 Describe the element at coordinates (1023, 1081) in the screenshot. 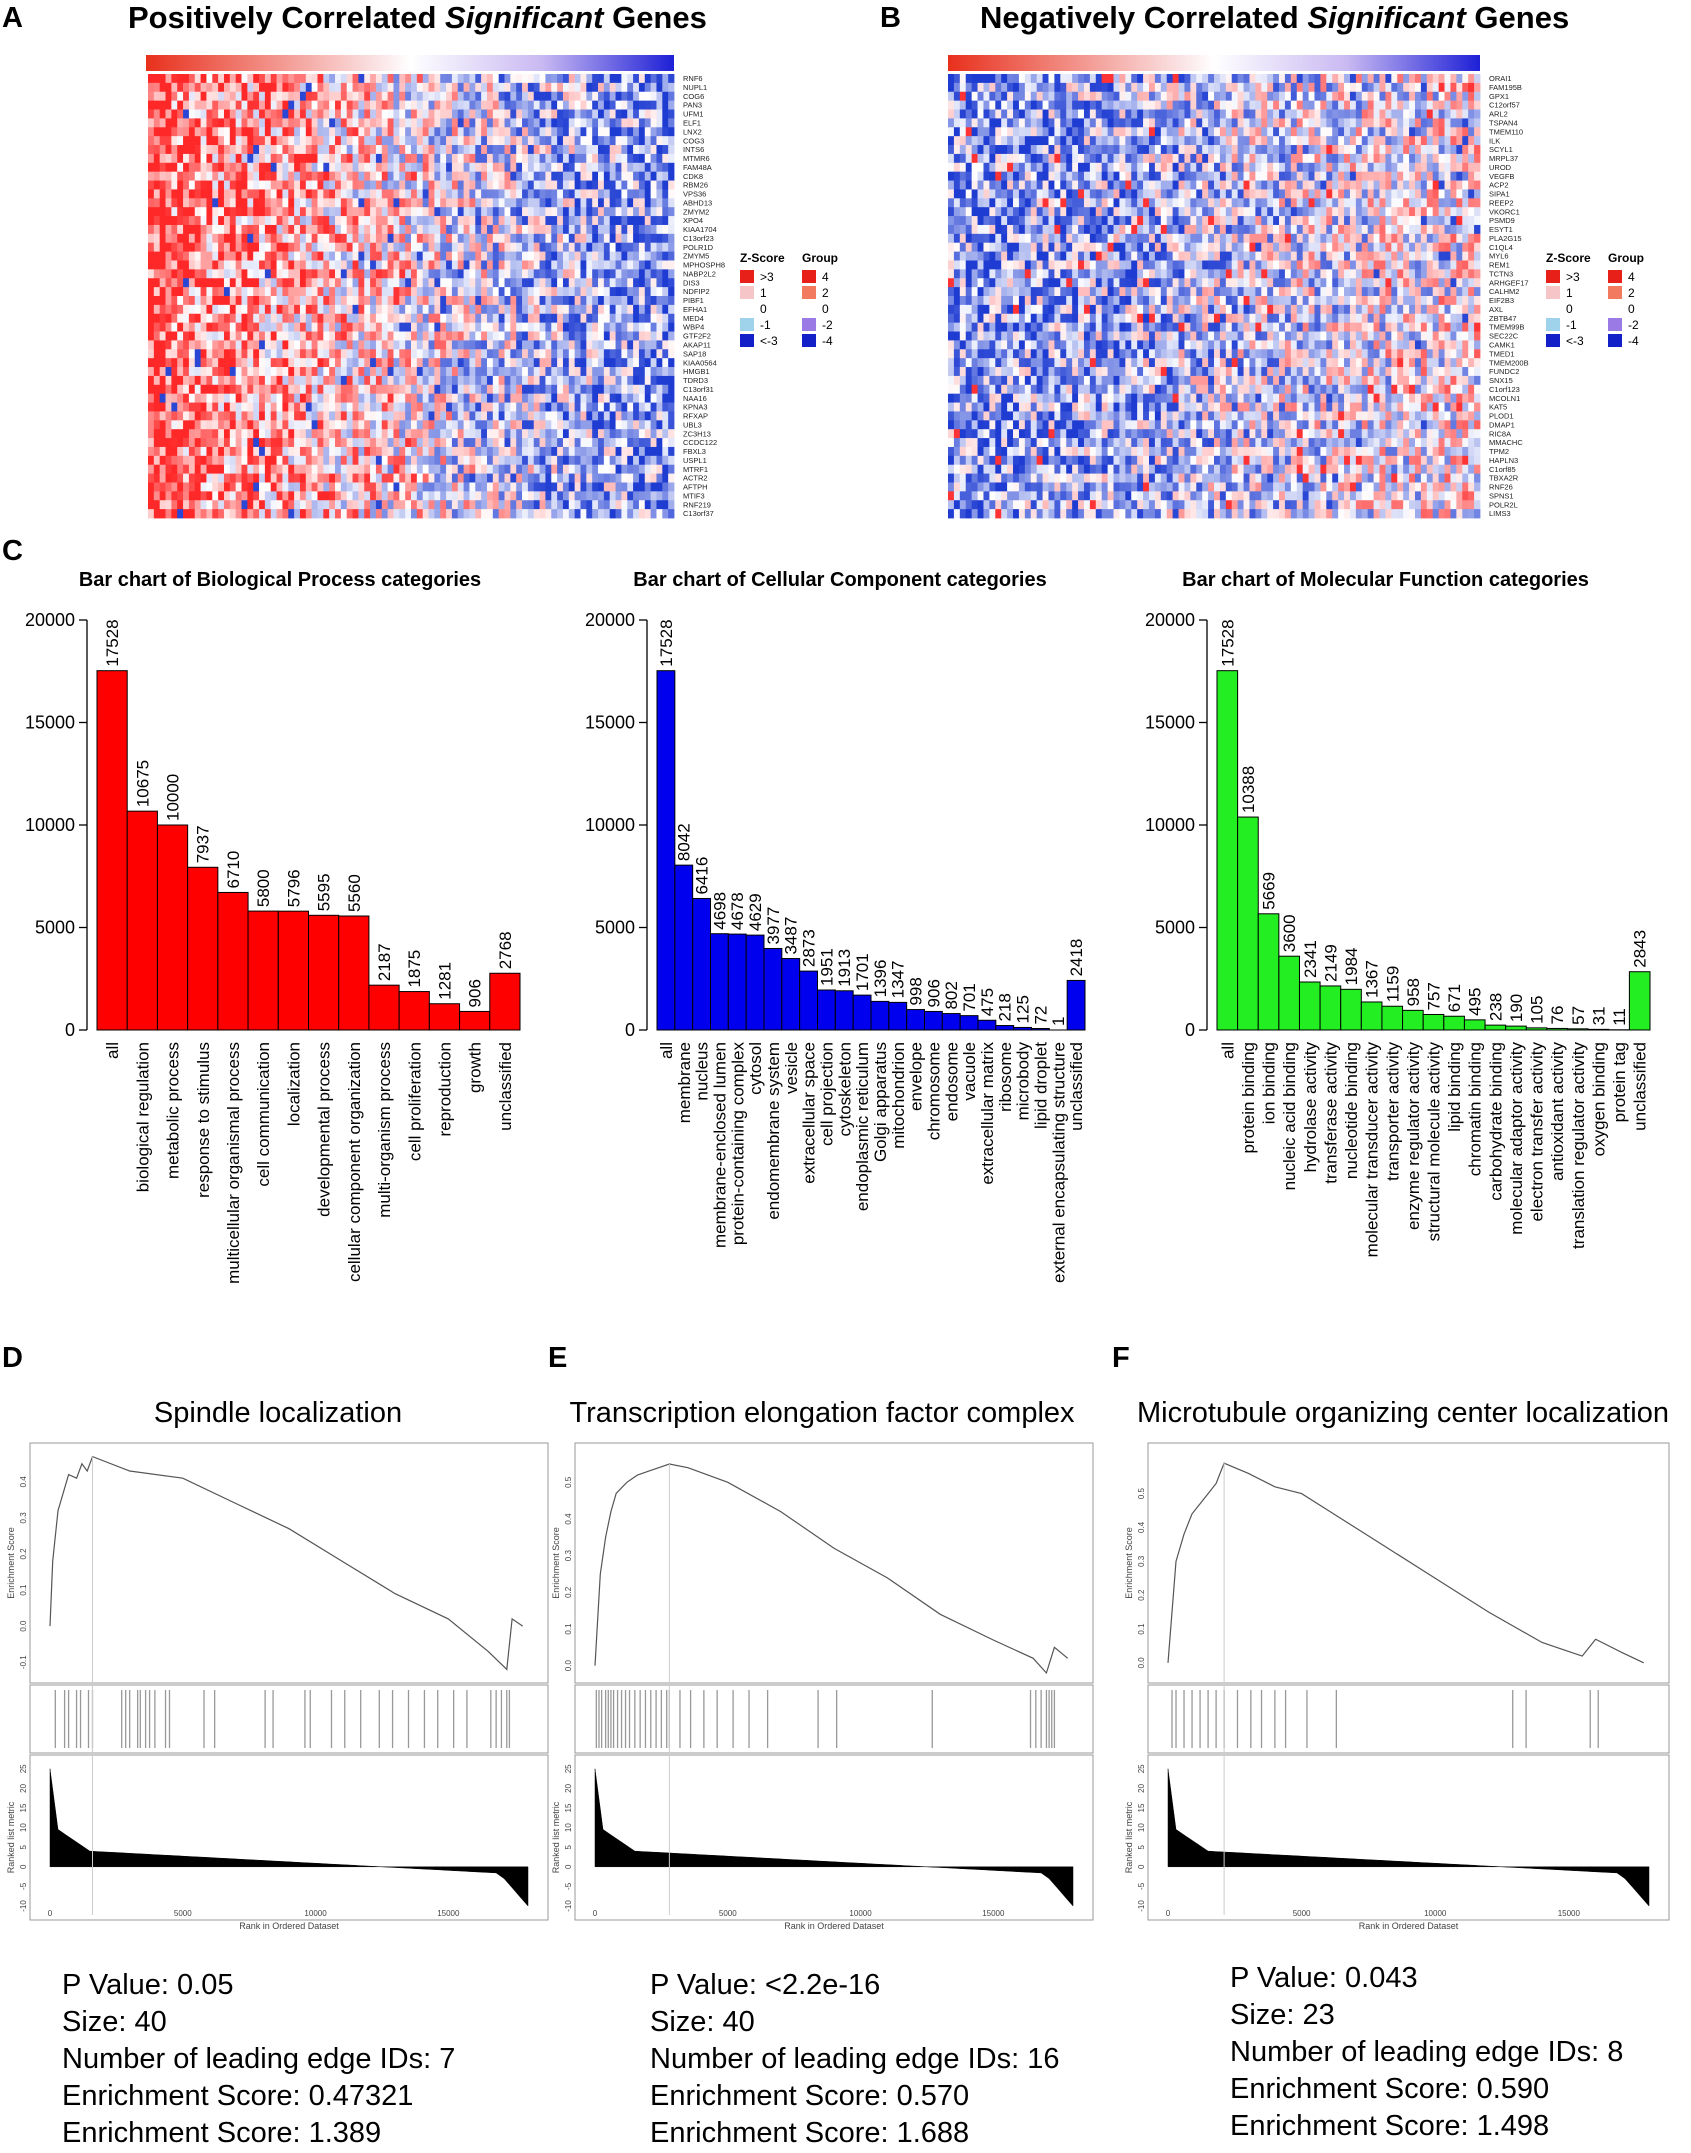

I see `category-label: microbody` at that location.